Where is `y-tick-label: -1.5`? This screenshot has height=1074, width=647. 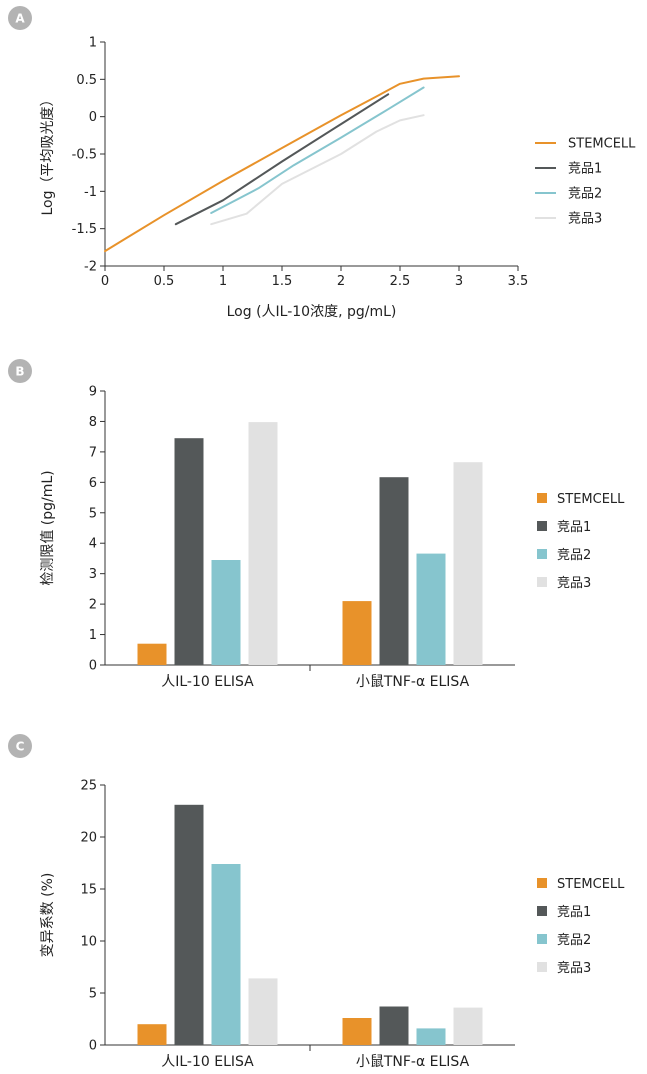
y-tick-label: -1.5 is located at coordinates (84, 229).